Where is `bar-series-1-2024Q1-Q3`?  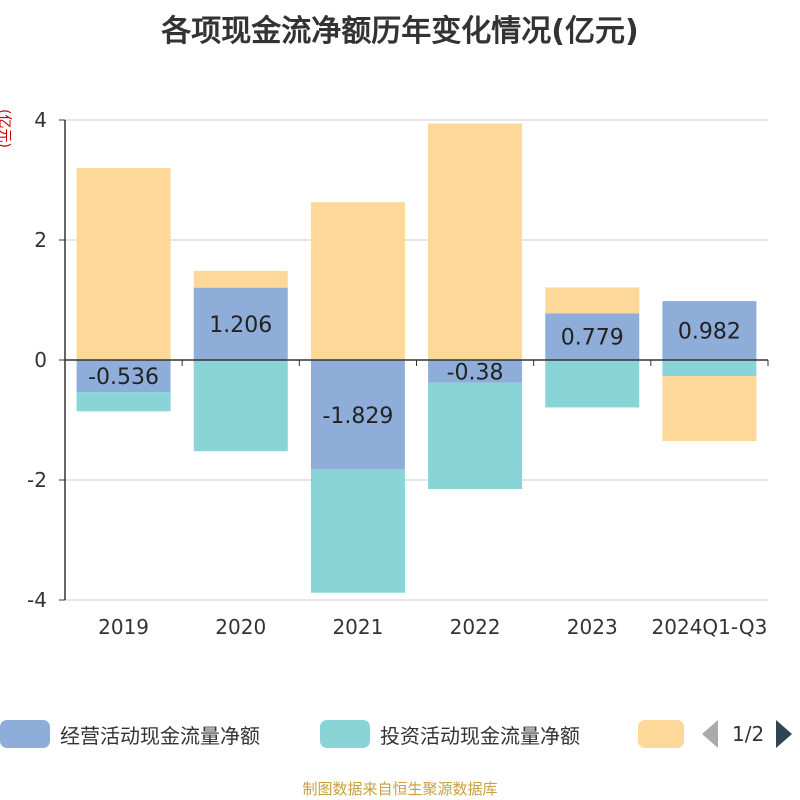
bar-series-1-2024Q1-Q3 is located at coordinates (709, 368).